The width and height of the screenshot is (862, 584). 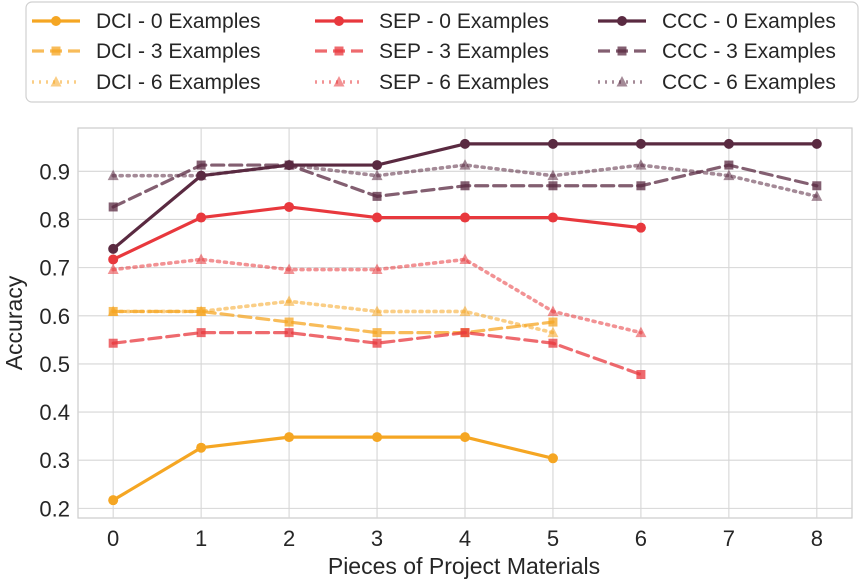 I want to click on legend-entry-ccc-0-examples: CCC - 0 Examples, so click(x=717, y=21).